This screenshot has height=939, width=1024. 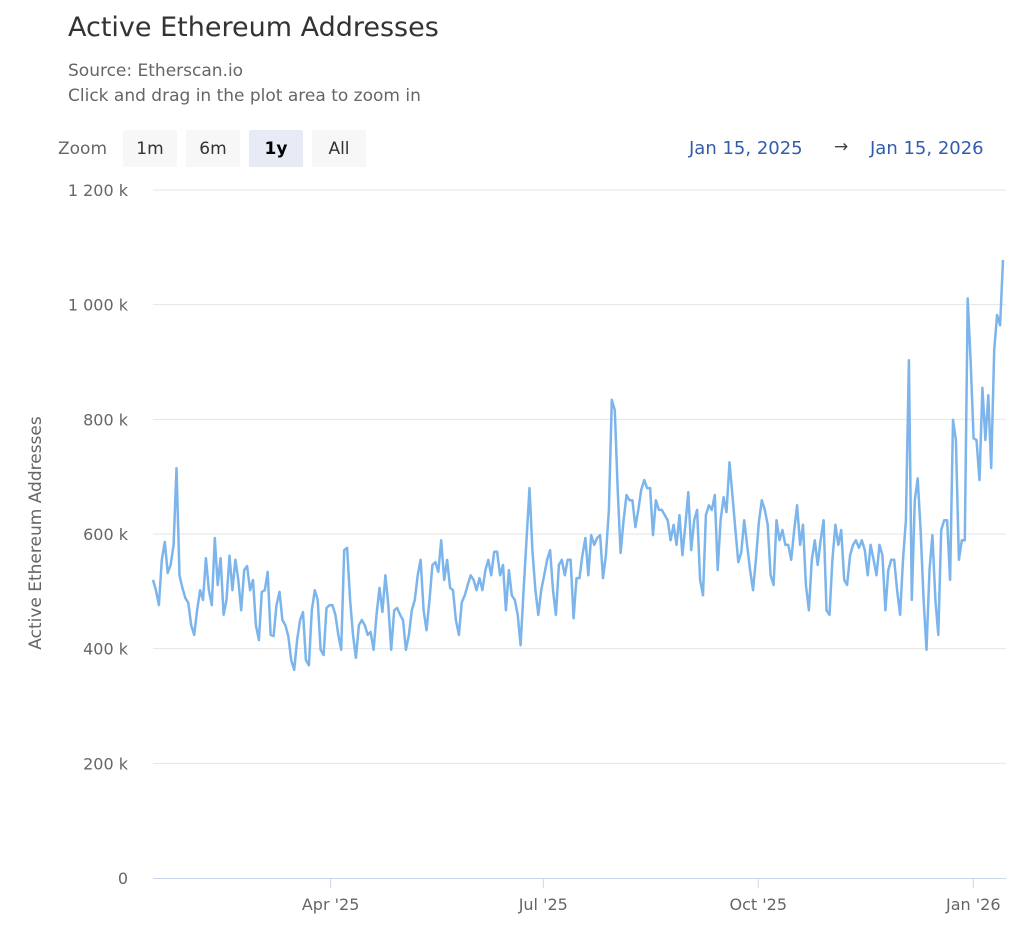 What do you see at coordinates (973, 904) in the screenshot?
I see `x-tick-label: Jan '26` at bounding box center [973, 904].